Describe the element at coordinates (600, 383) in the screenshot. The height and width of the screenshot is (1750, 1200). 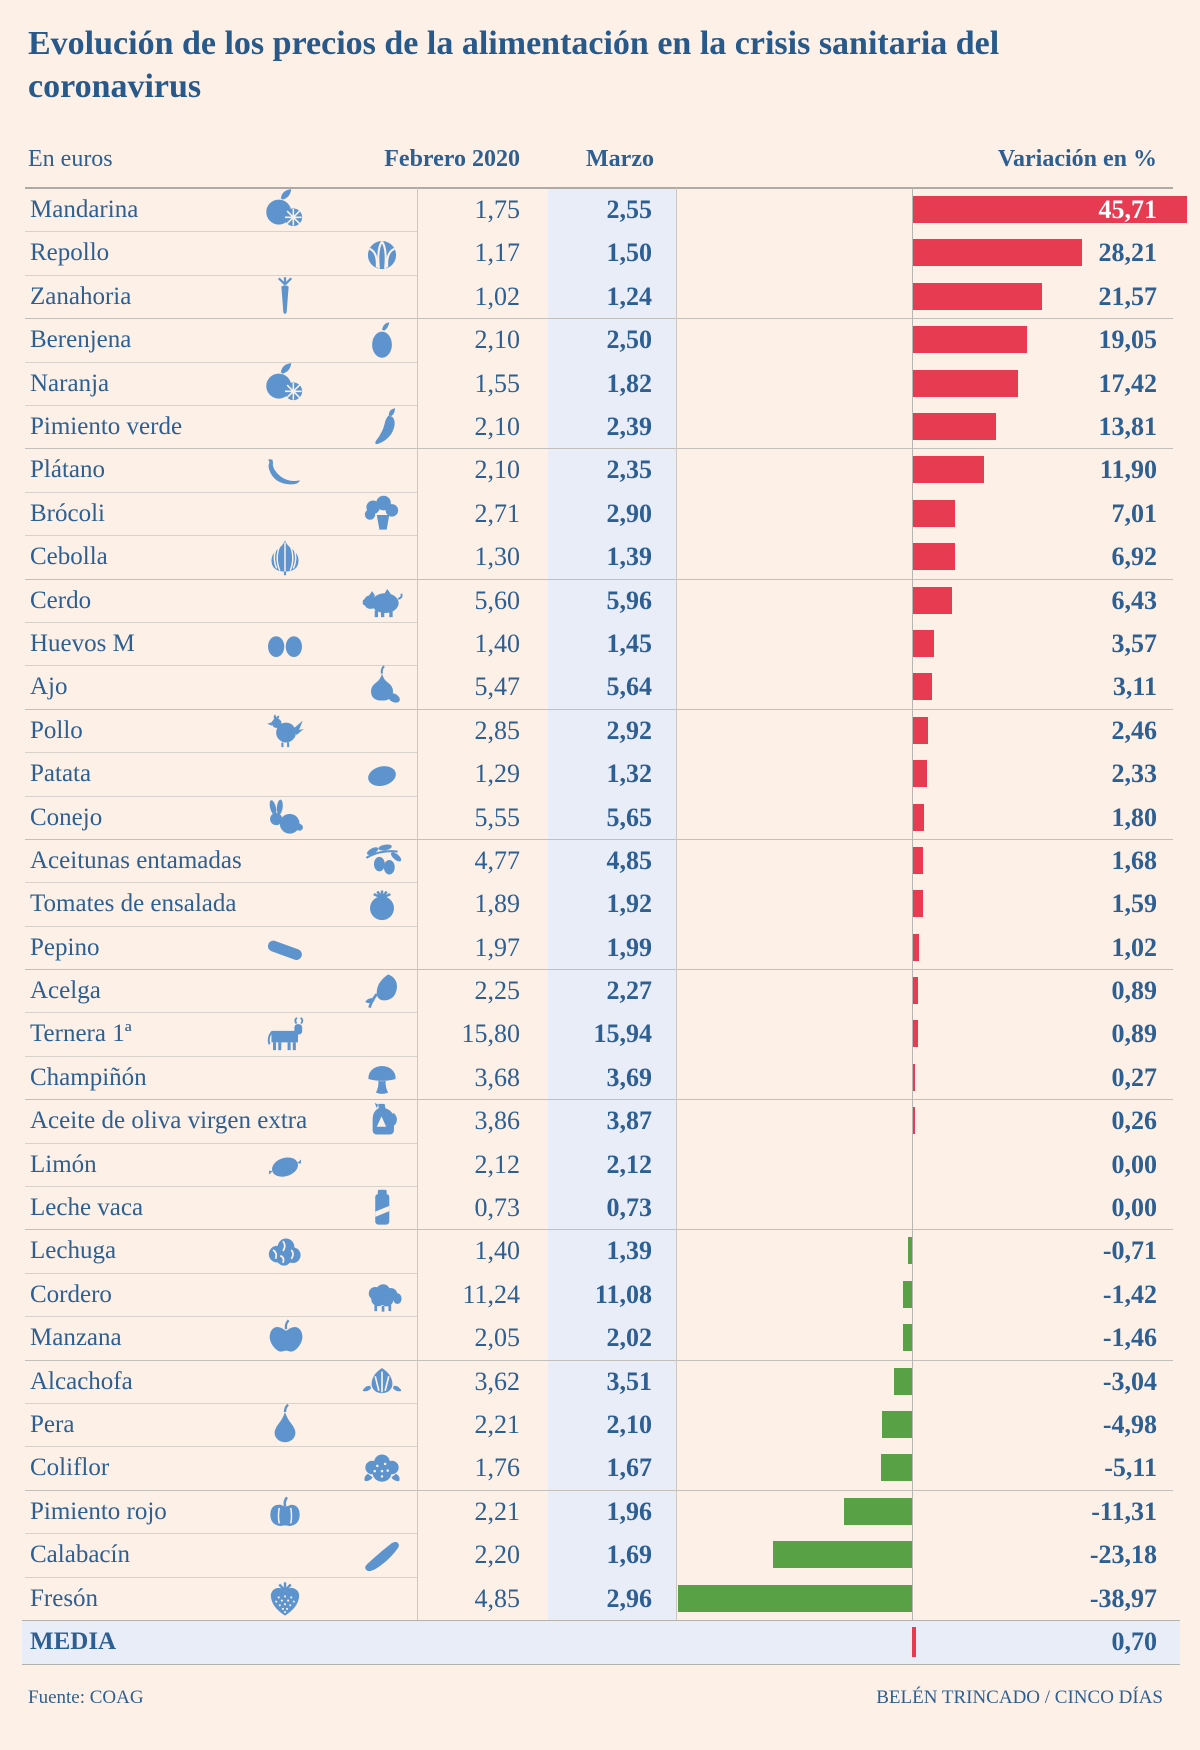
I see `table-row: Naranja 1,55 1,82 17,42` at that location.